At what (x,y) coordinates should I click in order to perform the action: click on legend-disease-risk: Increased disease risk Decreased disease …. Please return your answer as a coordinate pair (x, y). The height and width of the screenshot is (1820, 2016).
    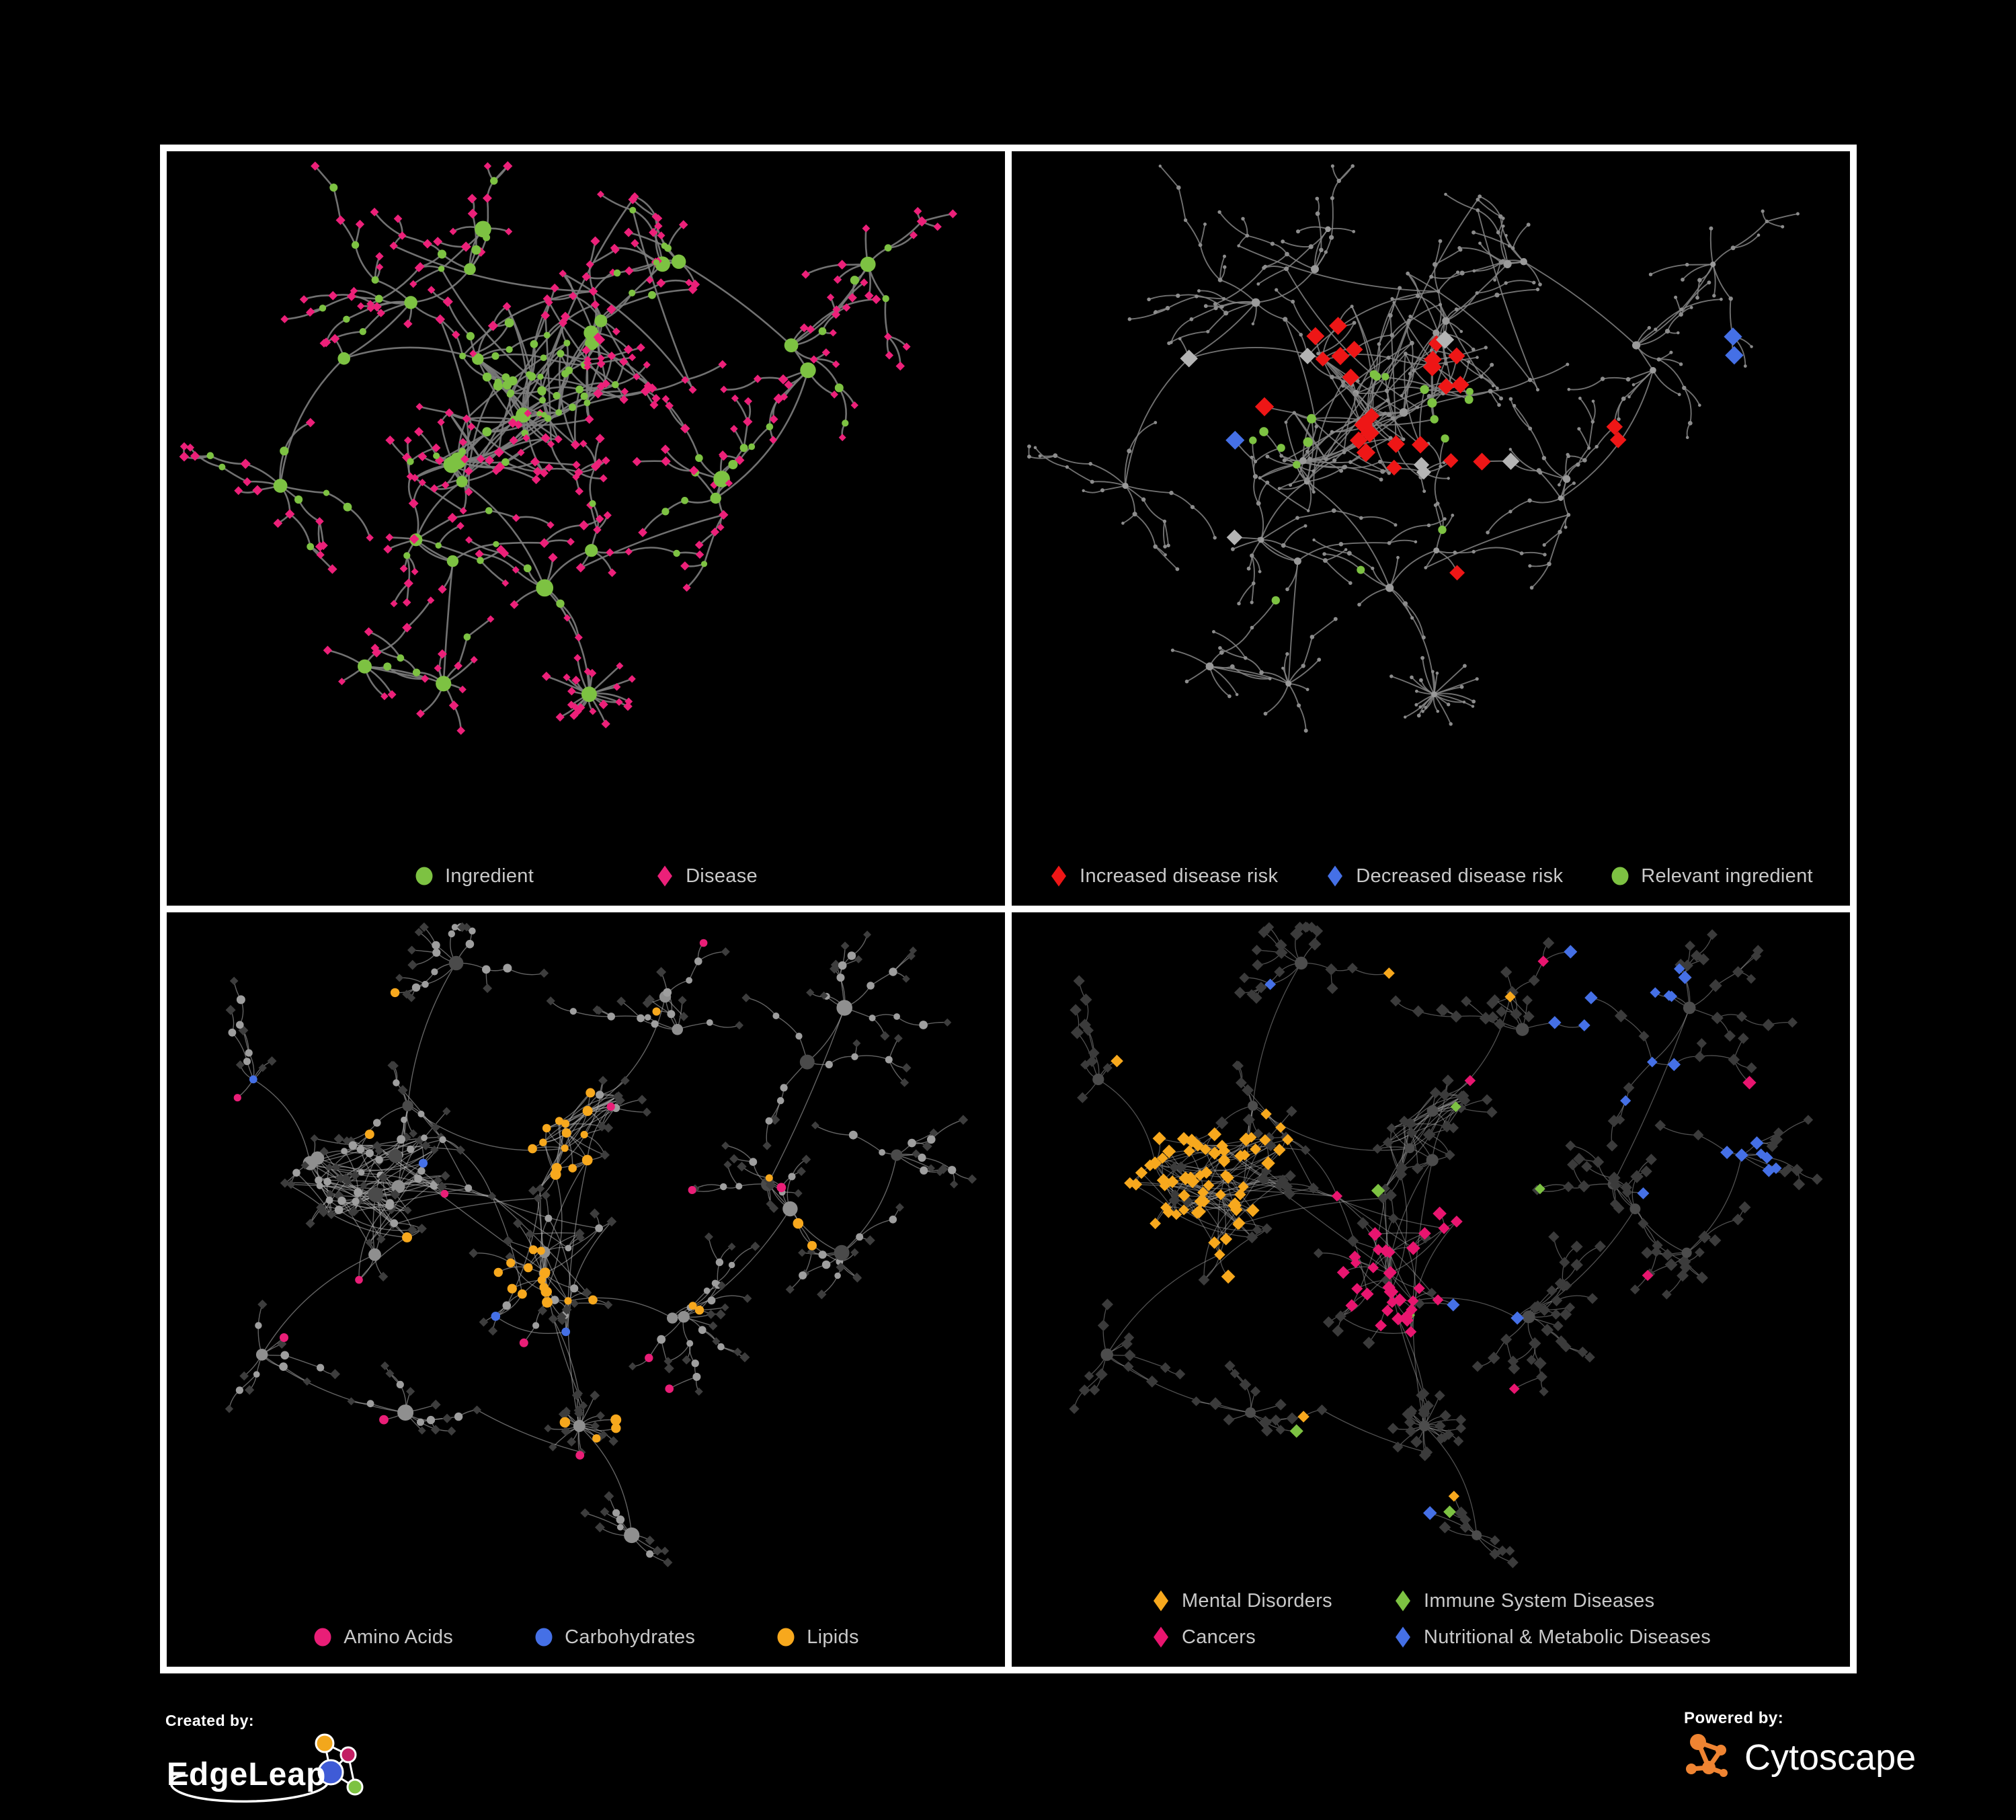
    Looking at the image, I should click on (1431, 876).